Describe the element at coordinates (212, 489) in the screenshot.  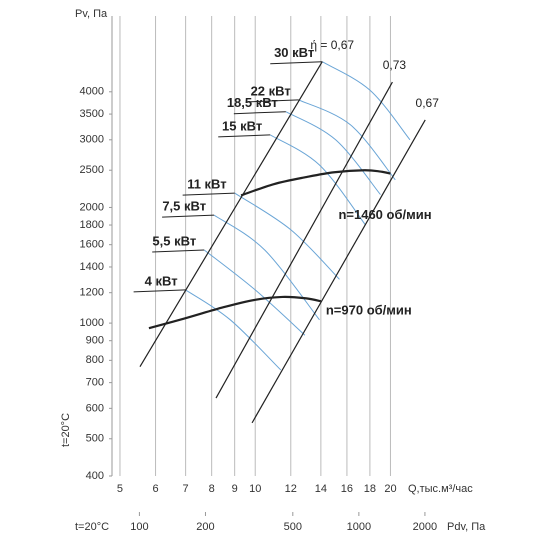
I see `x-tick-label: 8` at that location.